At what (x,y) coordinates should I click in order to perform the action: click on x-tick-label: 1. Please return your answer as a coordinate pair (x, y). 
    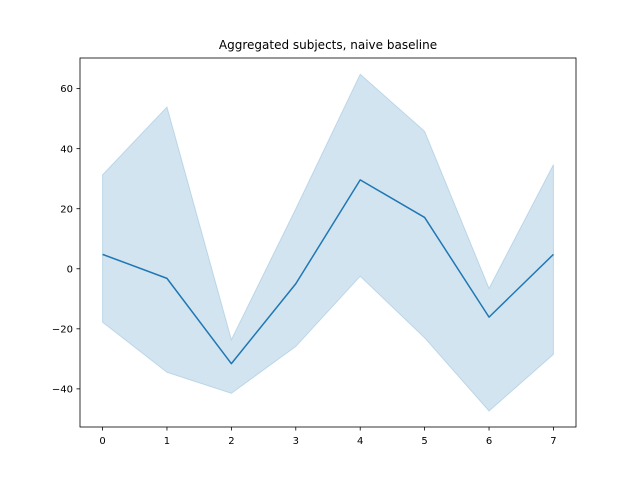
    Looking at the image, I should click on (167, 441).